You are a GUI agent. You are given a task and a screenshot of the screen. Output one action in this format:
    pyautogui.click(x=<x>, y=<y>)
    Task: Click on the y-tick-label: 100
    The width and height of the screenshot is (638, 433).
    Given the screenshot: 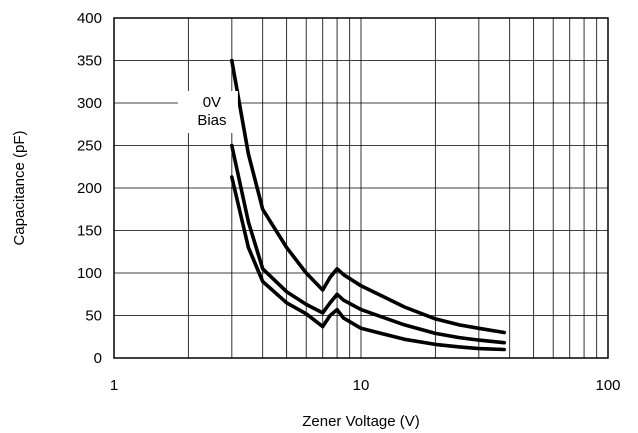 What is the action you would take?
    pyautogui.click(x=89, y=273)
    